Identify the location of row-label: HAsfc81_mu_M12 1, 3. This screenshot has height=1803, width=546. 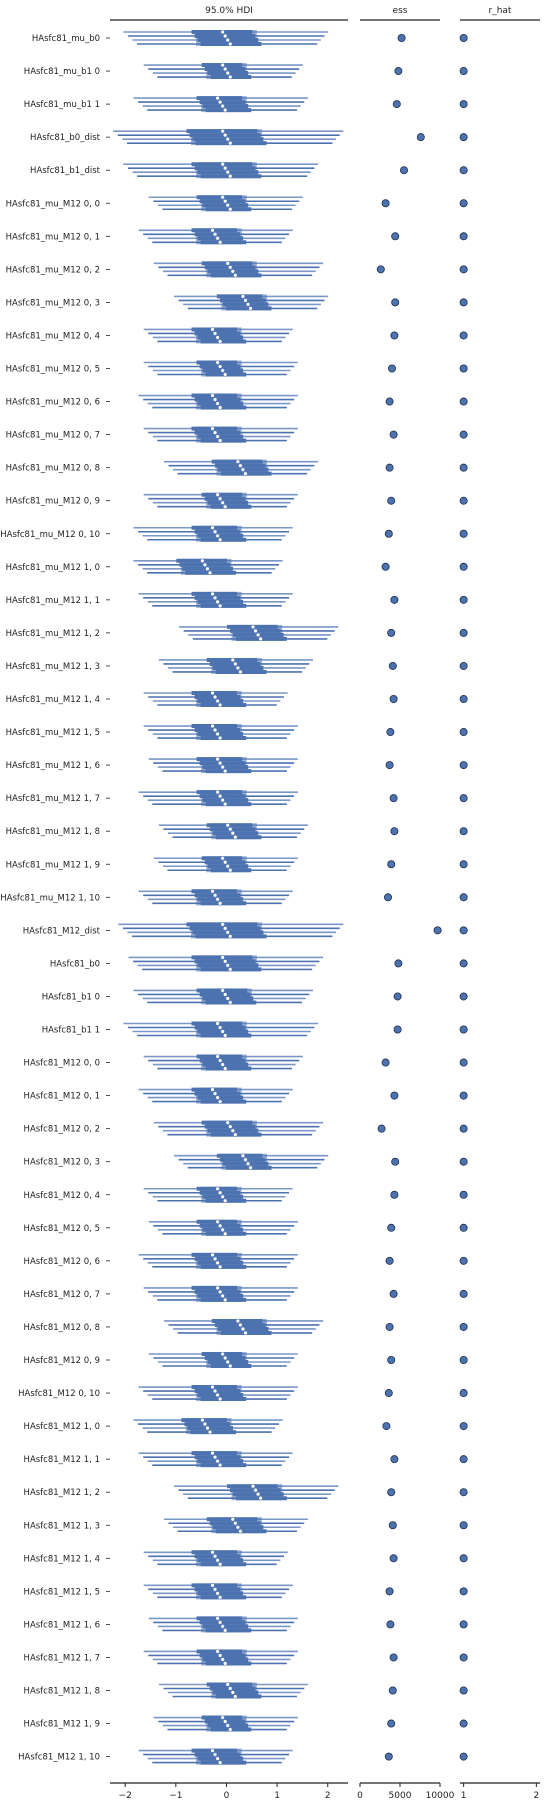
(53, 667).